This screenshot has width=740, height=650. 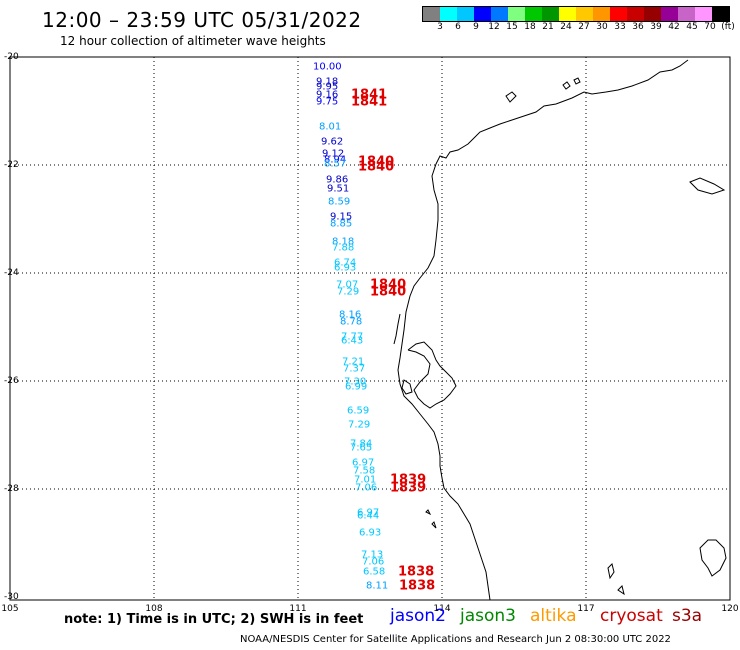 What do you see at coordinates (341, 217) in the screenshot?
I see `wave-height-value: 9.15` at bounding box center [341, 217].